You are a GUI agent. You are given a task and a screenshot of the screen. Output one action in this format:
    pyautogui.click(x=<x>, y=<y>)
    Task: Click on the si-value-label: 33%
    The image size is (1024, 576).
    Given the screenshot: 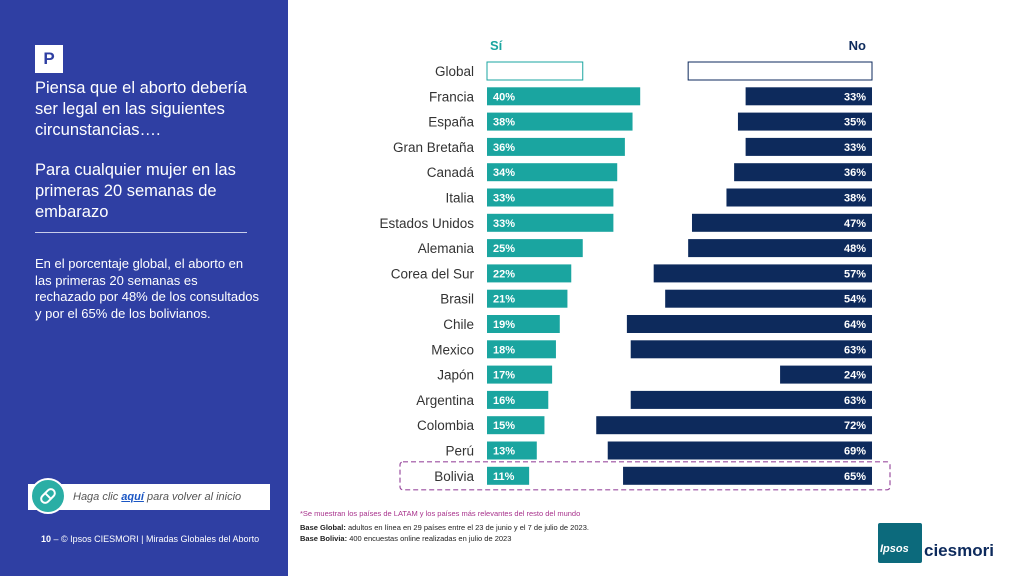 What is the action you would take?
    pyautogui.click(x=504, y=224)
    